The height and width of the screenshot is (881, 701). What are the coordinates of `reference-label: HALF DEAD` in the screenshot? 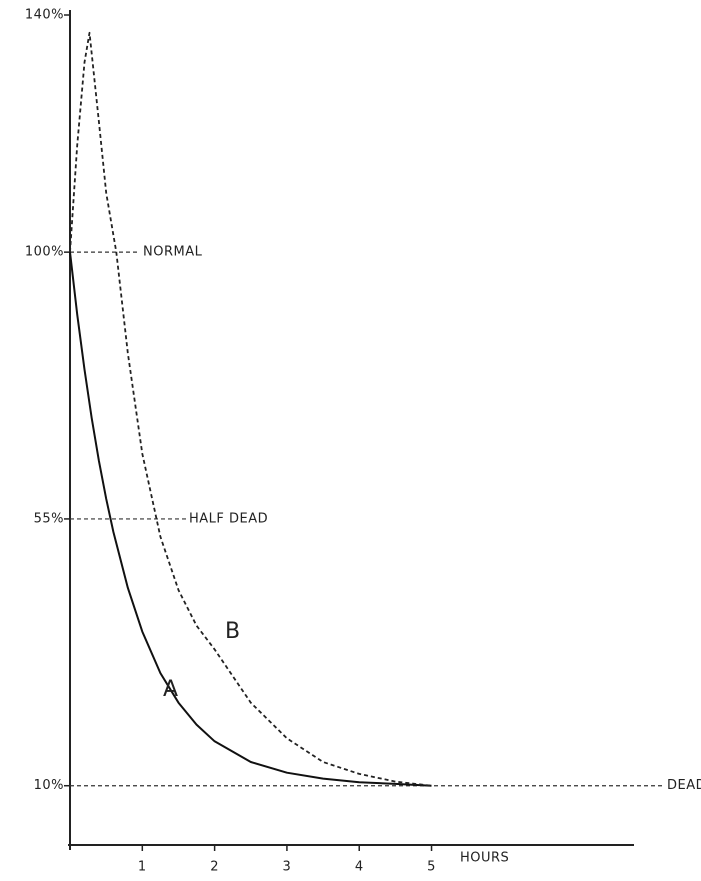 It's located at (228, 518).